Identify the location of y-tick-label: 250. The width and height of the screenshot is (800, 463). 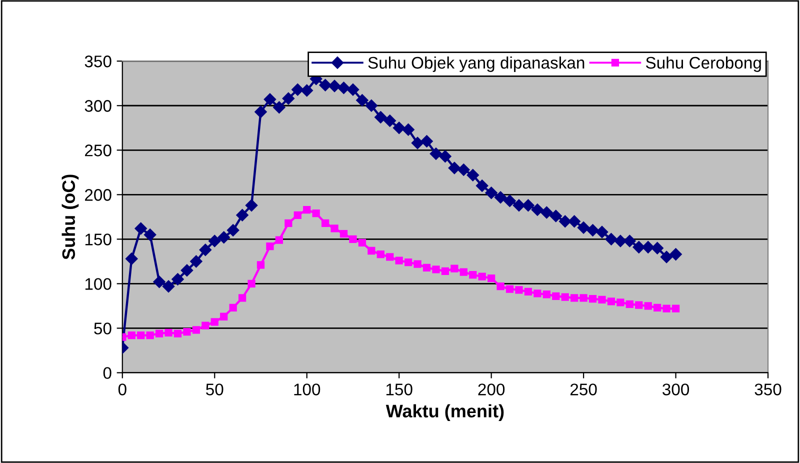
(98, 150).